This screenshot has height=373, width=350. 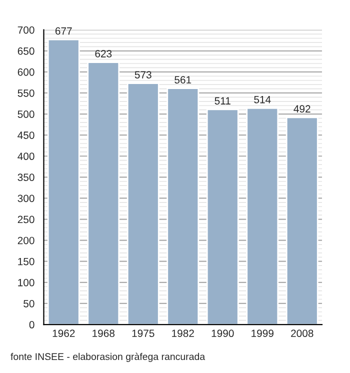 I want to click on y-tick-label: 450, so click(x=26, y=135).